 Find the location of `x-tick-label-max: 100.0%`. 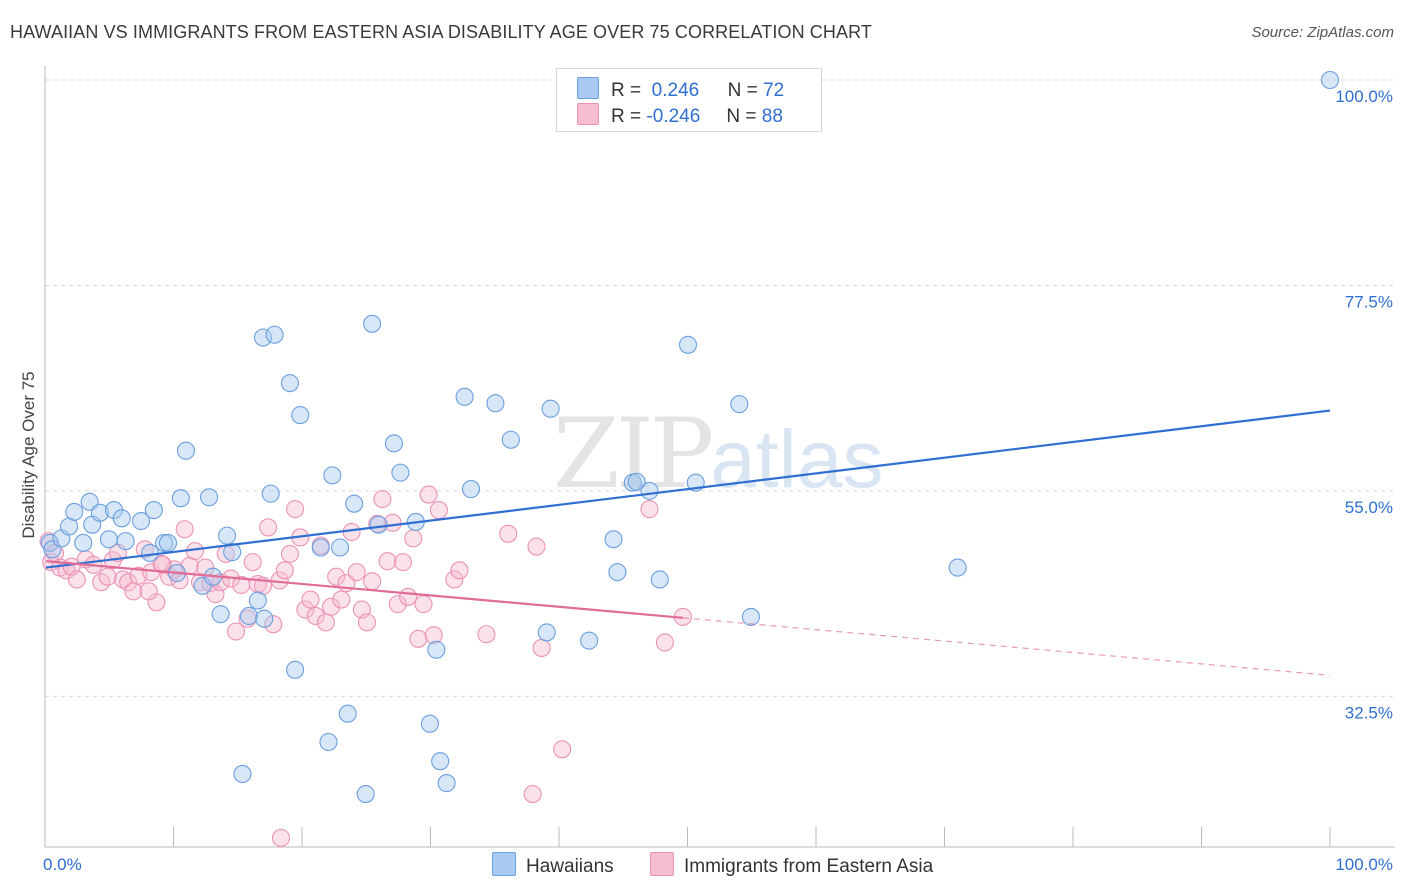

x-tick-label-max: 100.0% is located at coordinates (1364, 864).